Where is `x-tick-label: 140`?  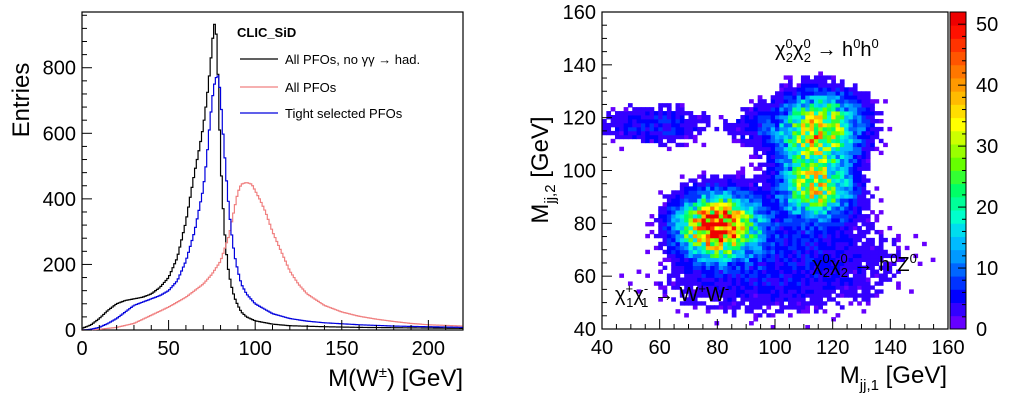 x-tick-label: 140 is located at coordinates (890, 348).